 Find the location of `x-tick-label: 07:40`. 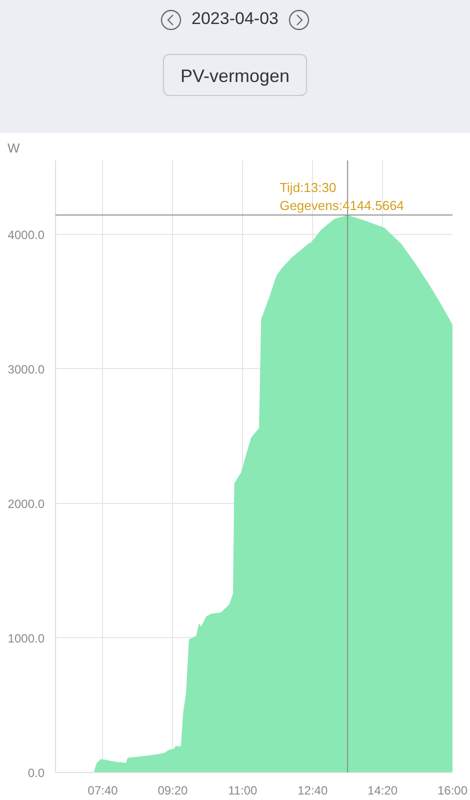

x-tick-label: 07:40 is located at coordinates (103, 791).